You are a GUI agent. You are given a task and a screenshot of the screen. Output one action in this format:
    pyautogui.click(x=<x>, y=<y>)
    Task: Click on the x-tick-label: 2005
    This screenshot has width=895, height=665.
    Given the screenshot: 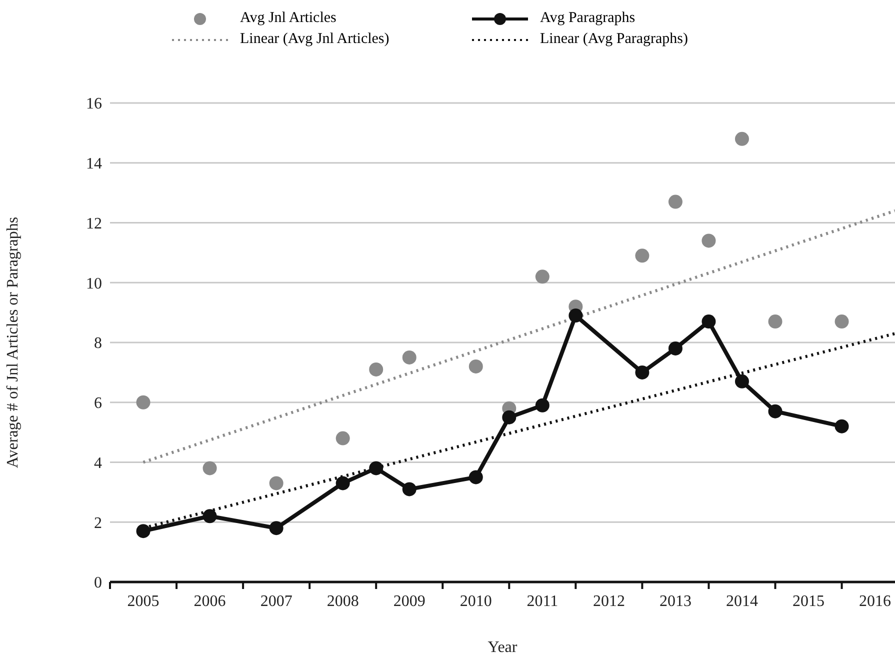 What is the action you would take?
    pyautogui.click(x=143, y=601)
    